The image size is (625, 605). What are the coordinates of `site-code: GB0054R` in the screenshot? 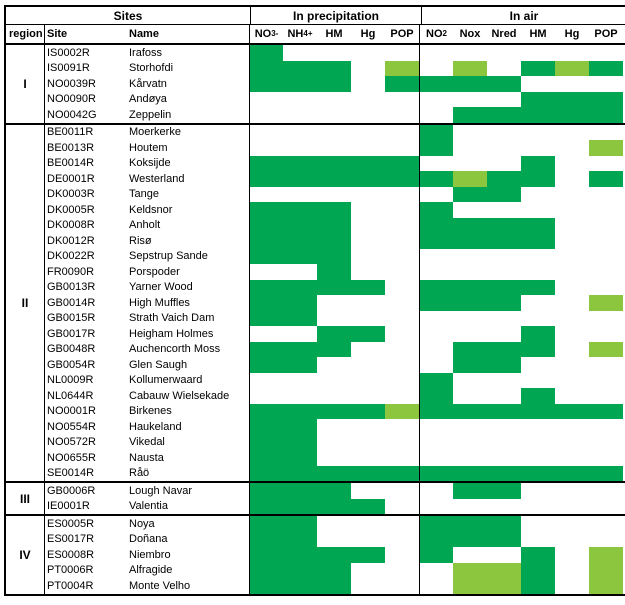 It's located at (71, 364).